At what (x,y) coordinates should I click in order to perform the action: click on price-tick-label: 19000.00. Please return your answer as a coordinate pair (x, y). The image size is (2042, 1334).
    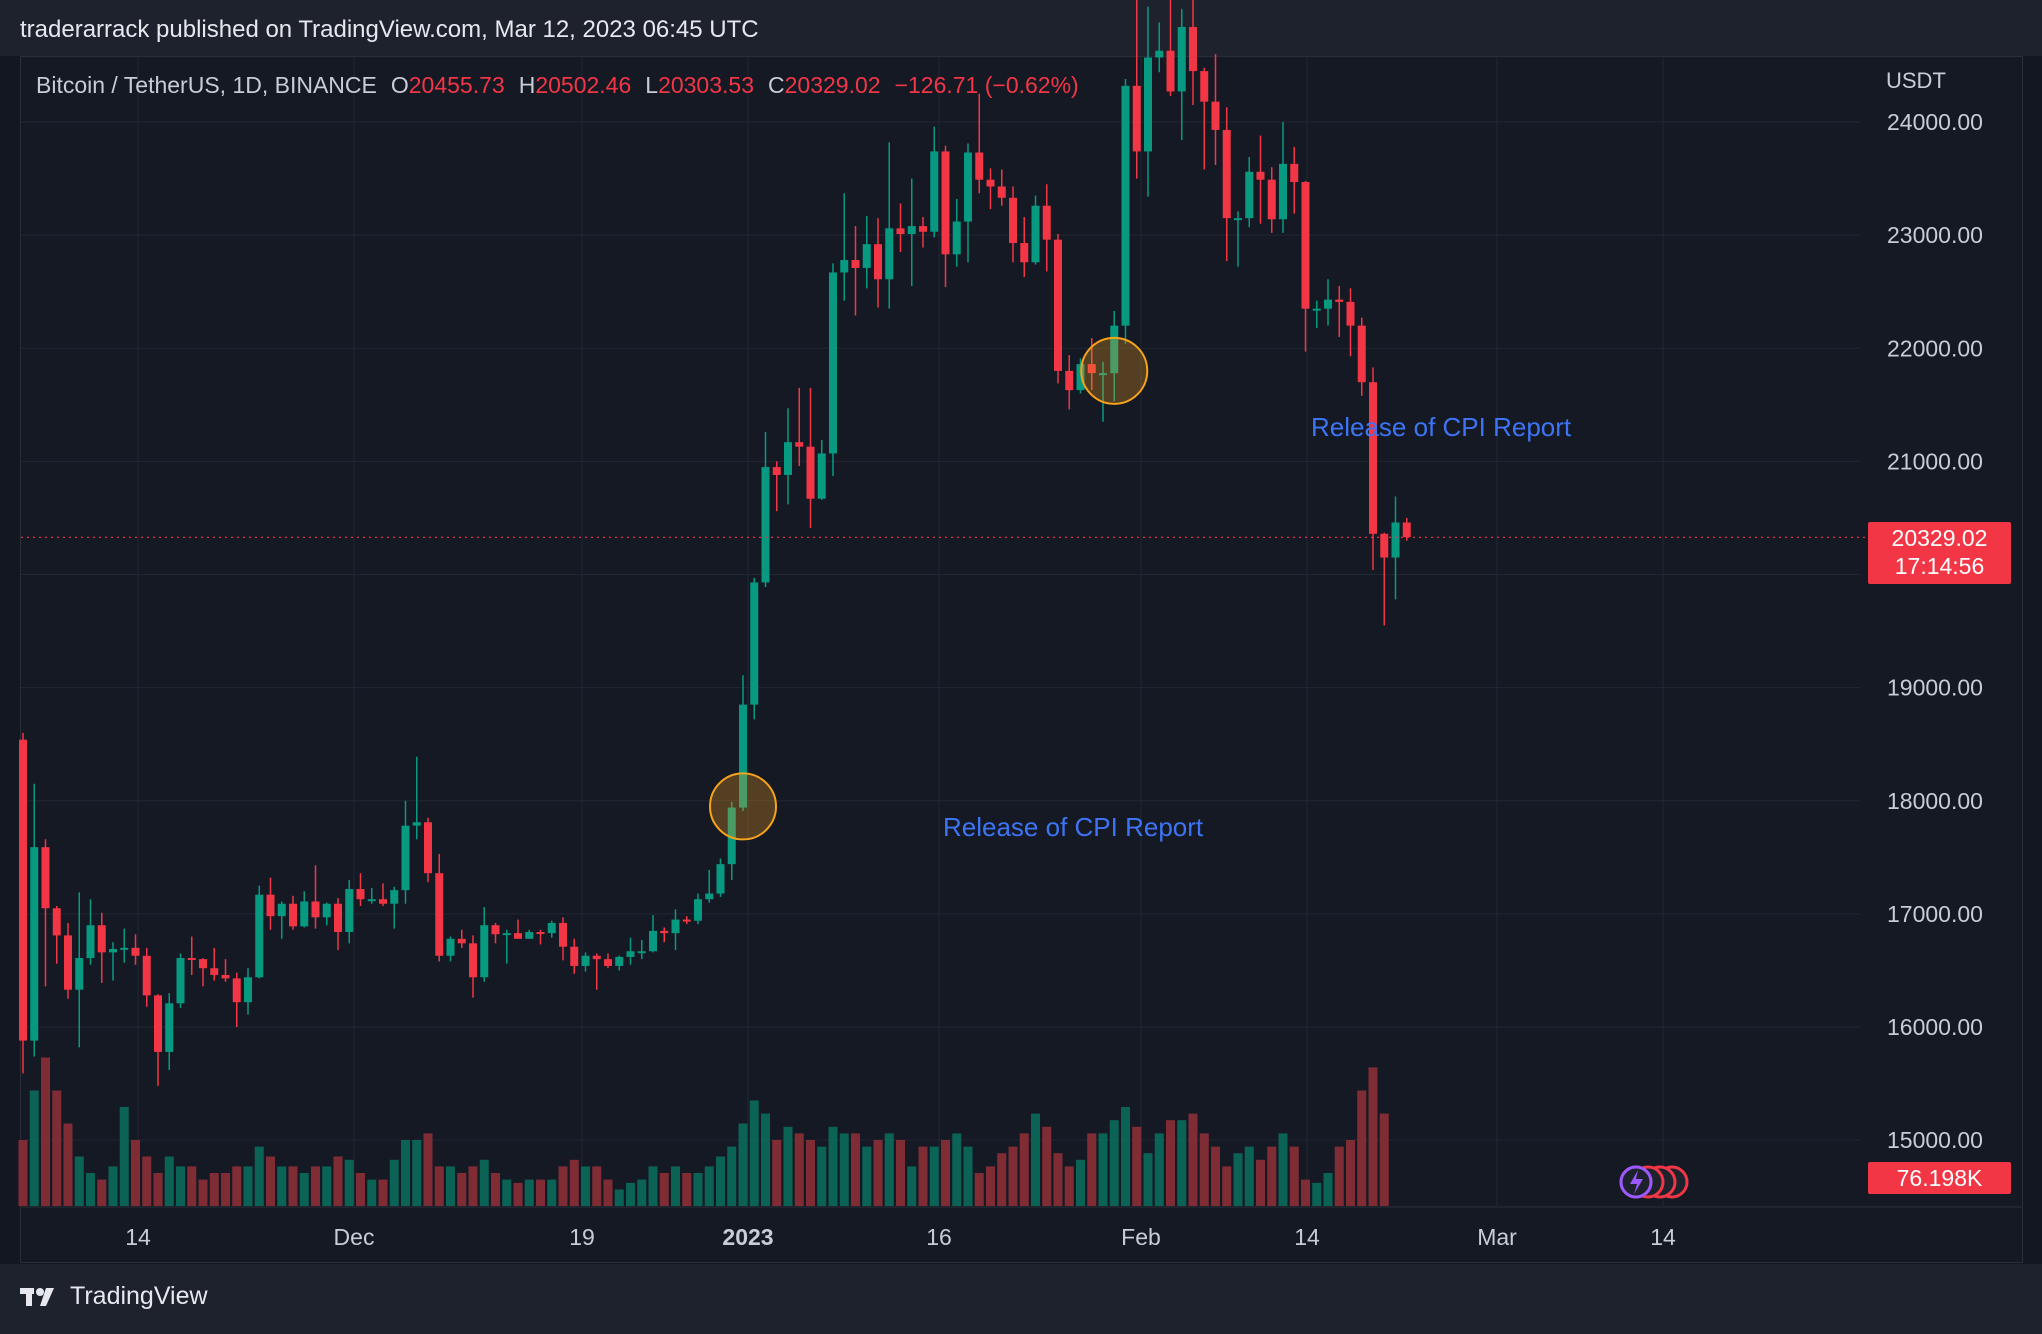
    Looking at the image, I should click on (1935, 688).